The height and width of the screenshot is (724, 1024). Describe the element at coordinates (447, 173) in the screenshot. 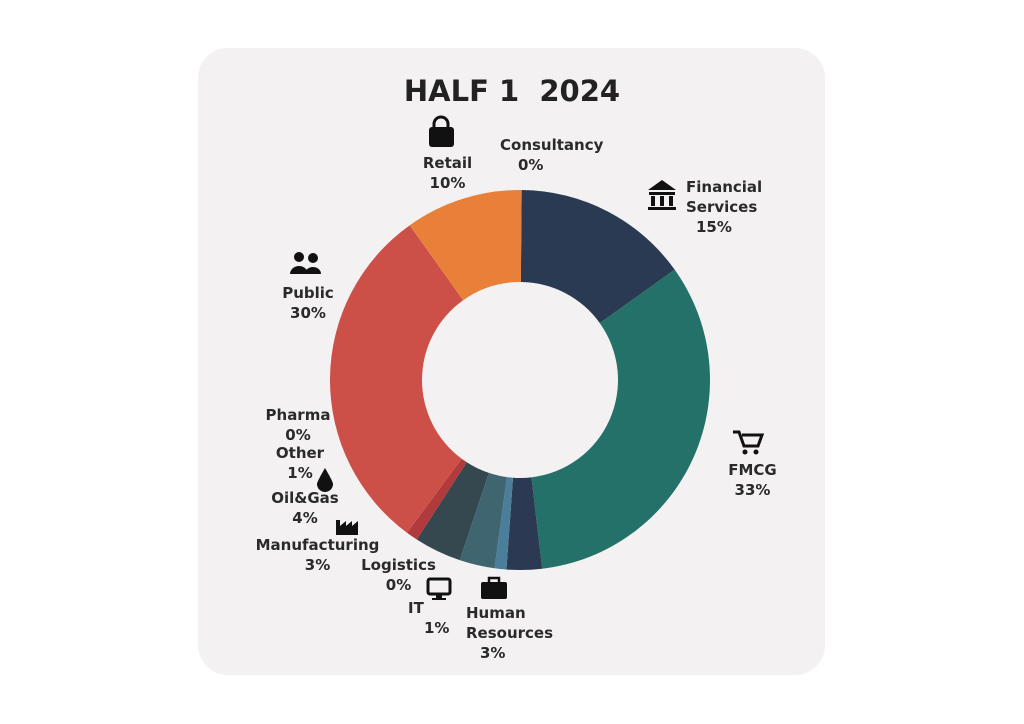

I see `slice-label: Retail 10%` at that location.